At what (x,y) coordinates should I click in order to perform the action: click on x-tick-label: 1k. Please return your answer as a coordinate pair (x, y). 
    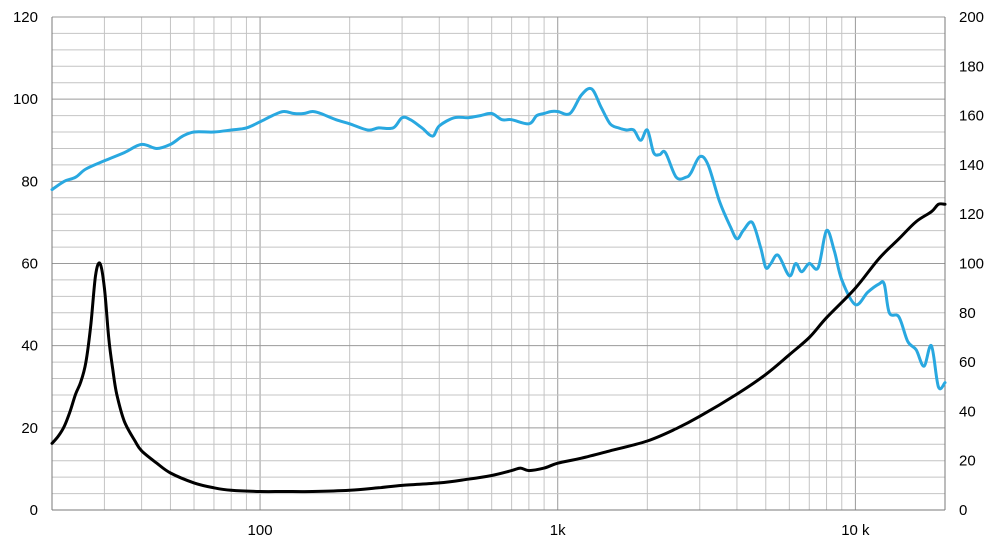
    Looking at the image, I should click on (558, 530).